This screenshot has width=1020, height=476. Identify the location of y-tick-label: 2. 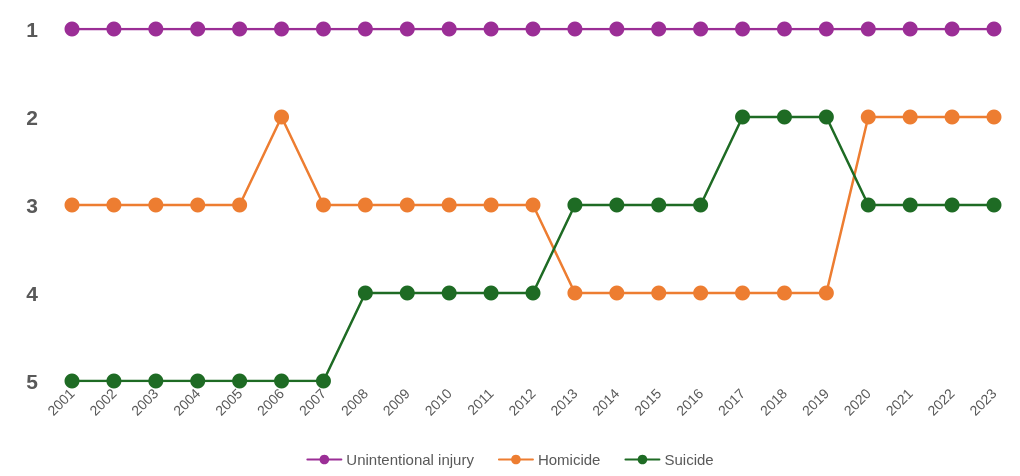
(32, 117).